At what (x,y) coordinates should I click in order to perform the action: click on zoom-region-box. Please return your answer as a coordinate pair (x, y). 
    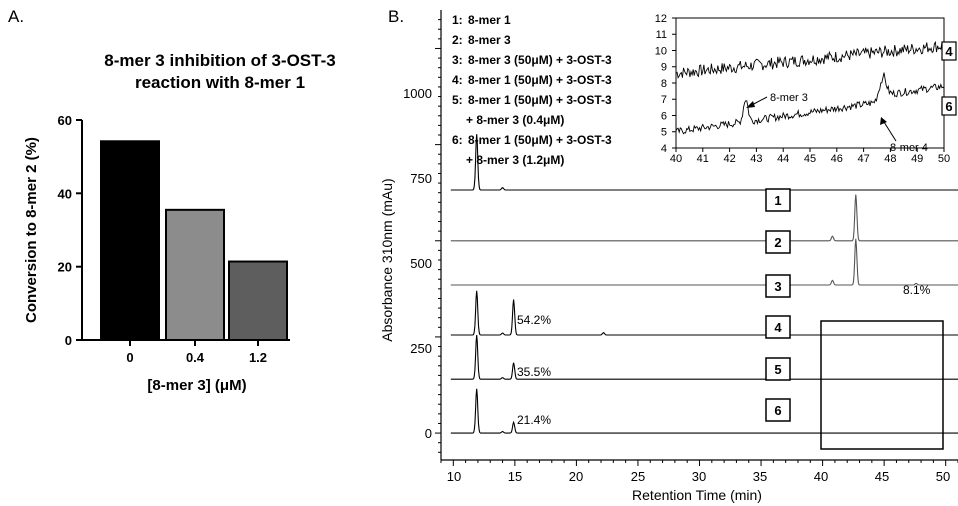
    Looking at the image, I should click on (882, 385).